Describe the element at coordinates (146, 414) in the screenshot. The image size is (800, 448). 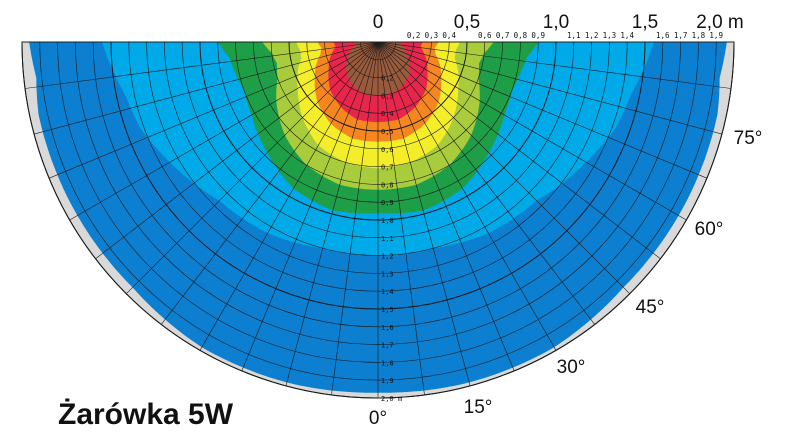
I see `chart-title: Żarówka 5W` at that location.